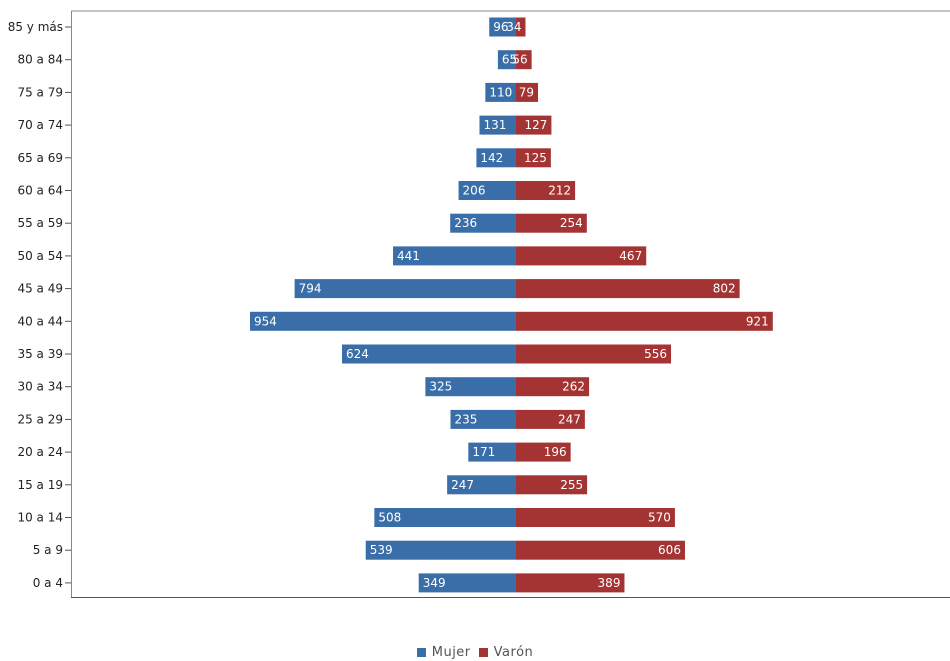 This screenshot has width=950, height=661. Describe the element at coordinates (440, 387) in the screenshot. I see `data-label-mujer: 325` at that location.